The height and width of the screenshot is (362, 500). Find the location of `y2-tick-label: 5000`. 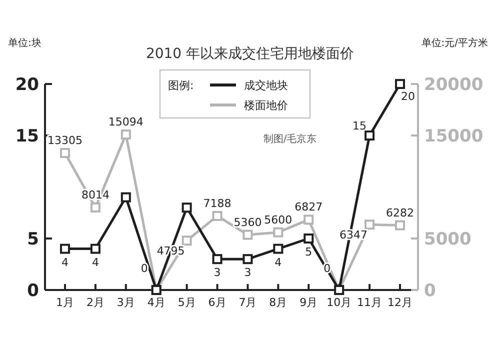

y2-tick-label: 5000 is located at coordinates (448, 240).